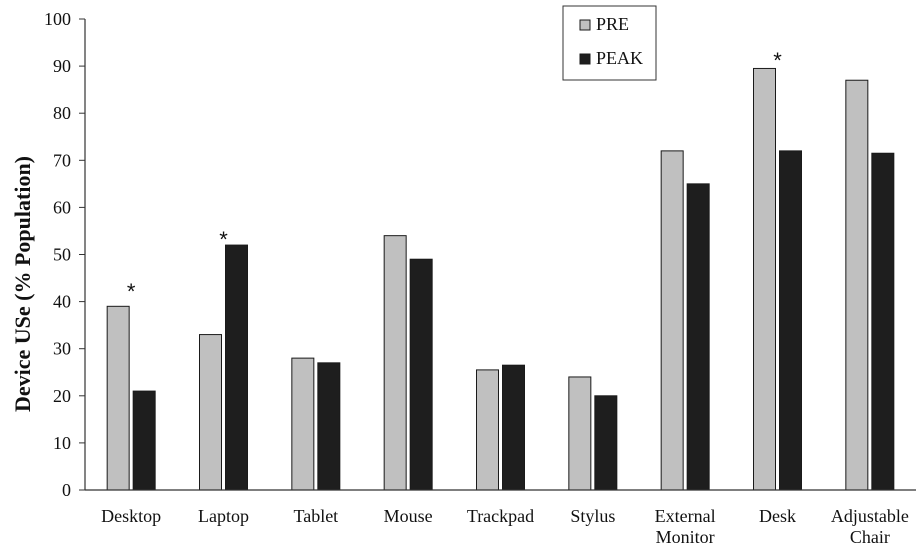  I want to click on x-category-label: External, so click(685, 516).